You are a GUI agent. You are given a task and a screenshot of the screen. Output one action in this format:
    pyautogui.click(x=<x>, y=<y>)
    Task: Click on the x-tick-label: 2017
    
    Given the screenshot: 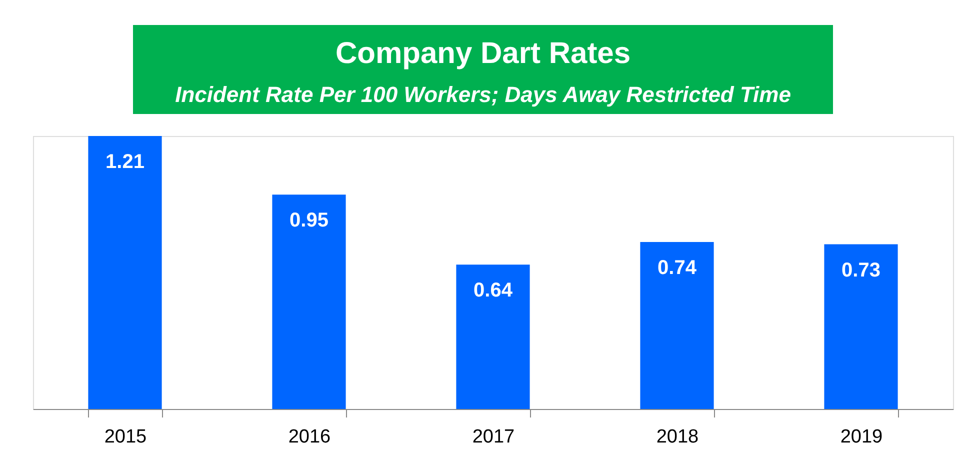 What is the action you would take?
    pyautogui.click(x=493, y=437)
    